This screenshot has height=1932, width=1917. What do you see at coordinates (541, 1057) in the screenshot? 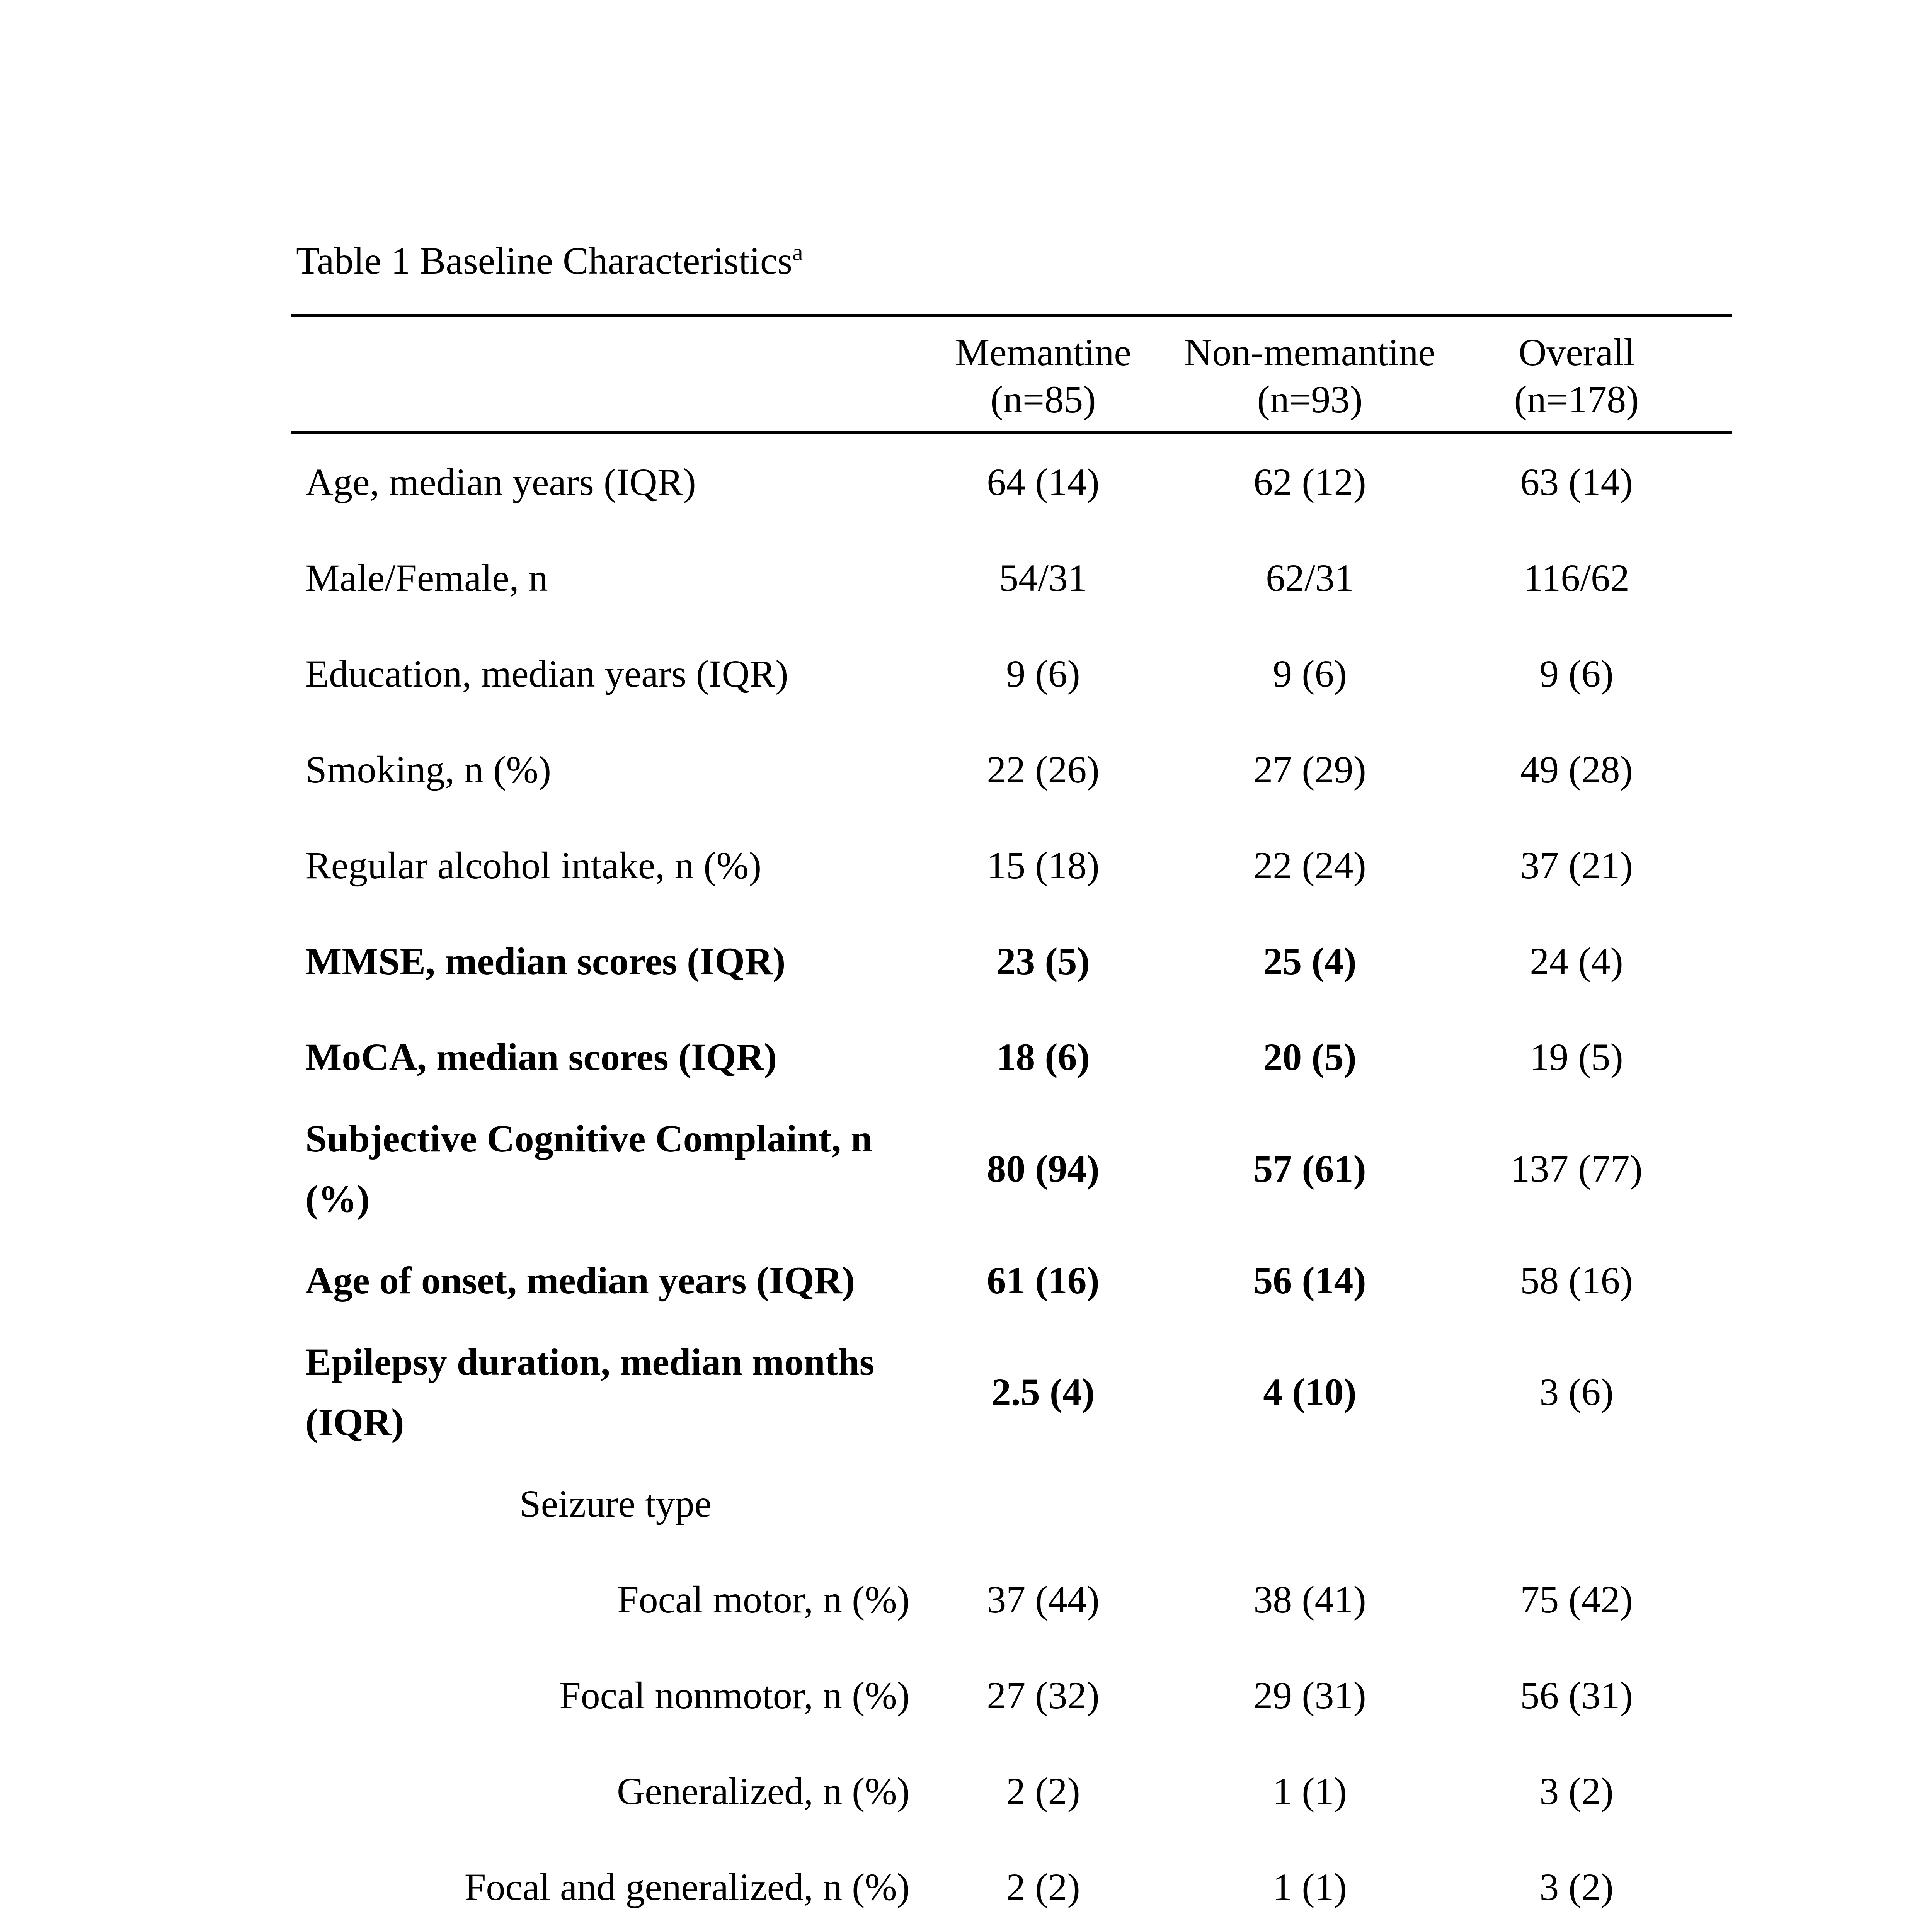
I see `row-label: MoCA, median scores (IQR)` at bounding box center [541, 1057].